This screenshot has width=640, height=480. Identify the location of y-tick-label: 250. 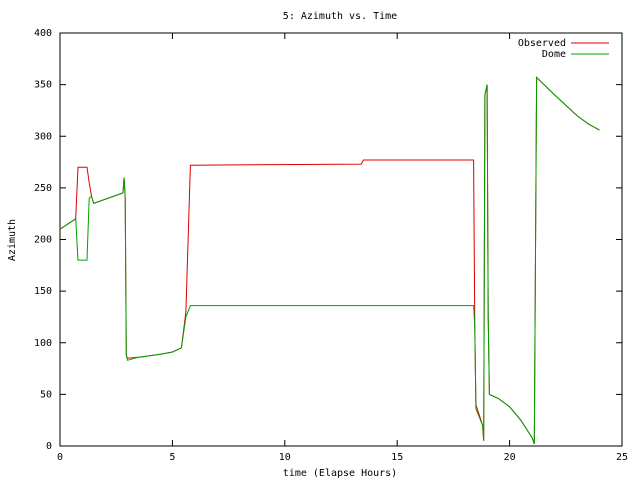
(43, 188).